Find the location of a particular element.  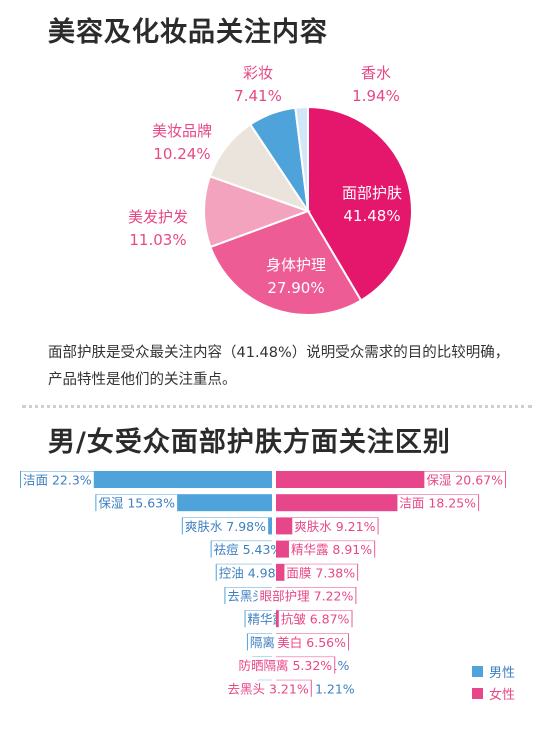

section-divider is located at coordinates (277, 406).